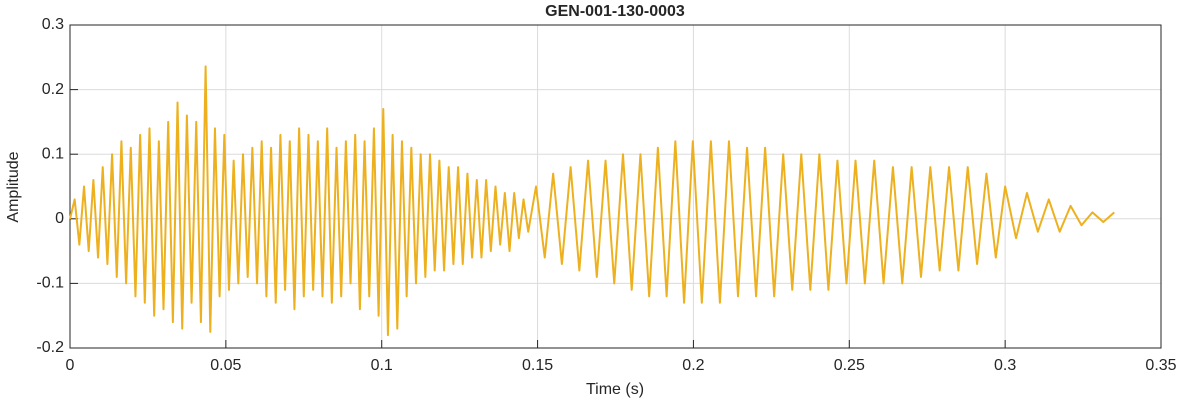  I want to click on x-tick-label: 0, so click(70, 365).